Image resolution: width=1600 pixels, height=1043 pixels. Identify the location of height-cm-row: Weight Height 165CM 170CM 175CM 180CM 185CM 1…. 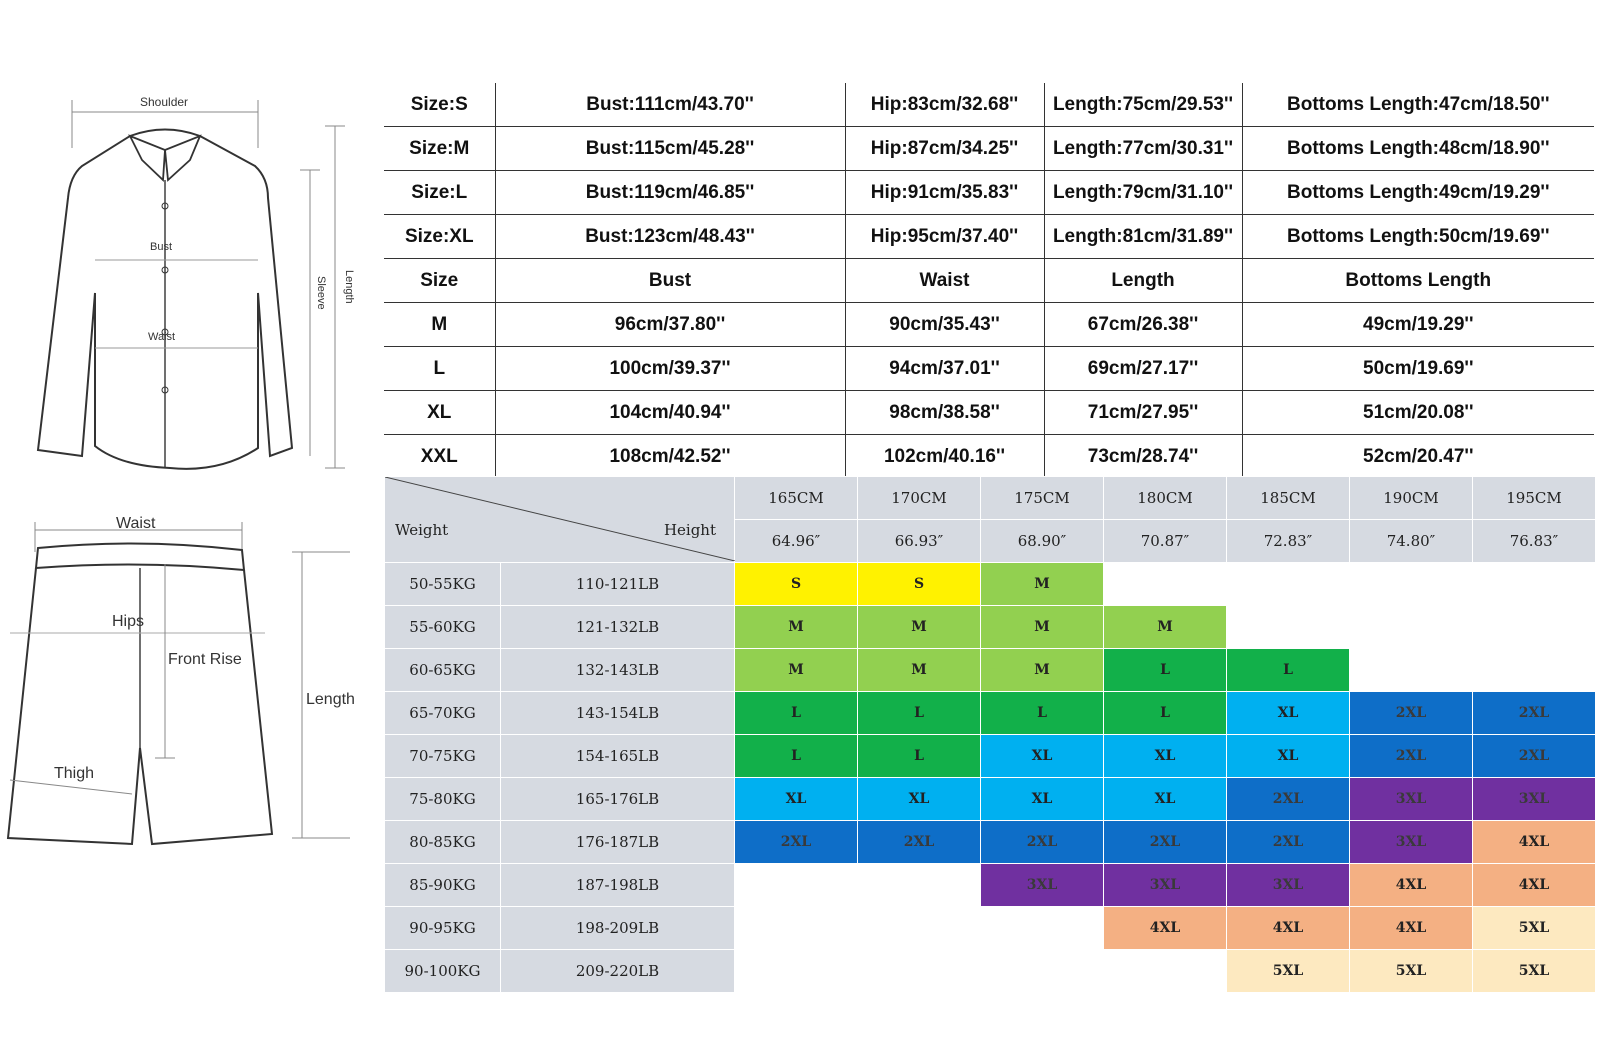
(990, 519).